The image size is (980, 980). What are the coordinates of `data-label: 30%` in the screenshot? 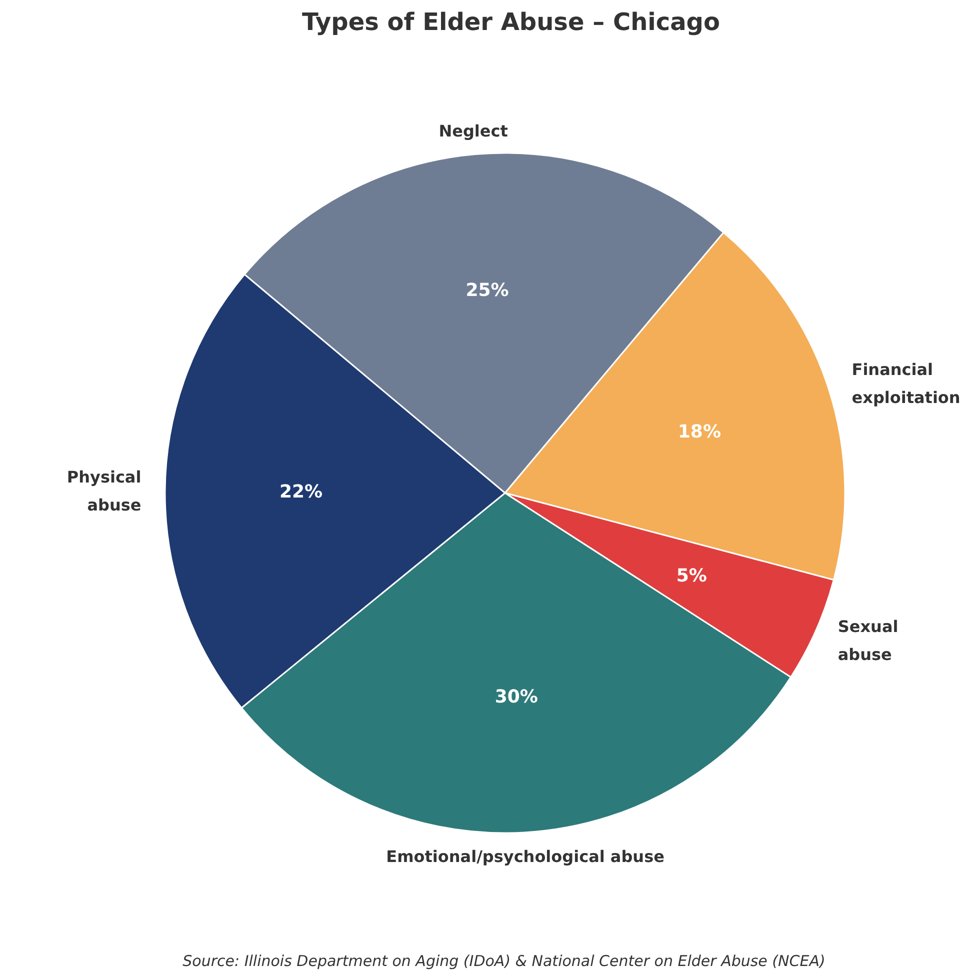 It's located at (516, 697).